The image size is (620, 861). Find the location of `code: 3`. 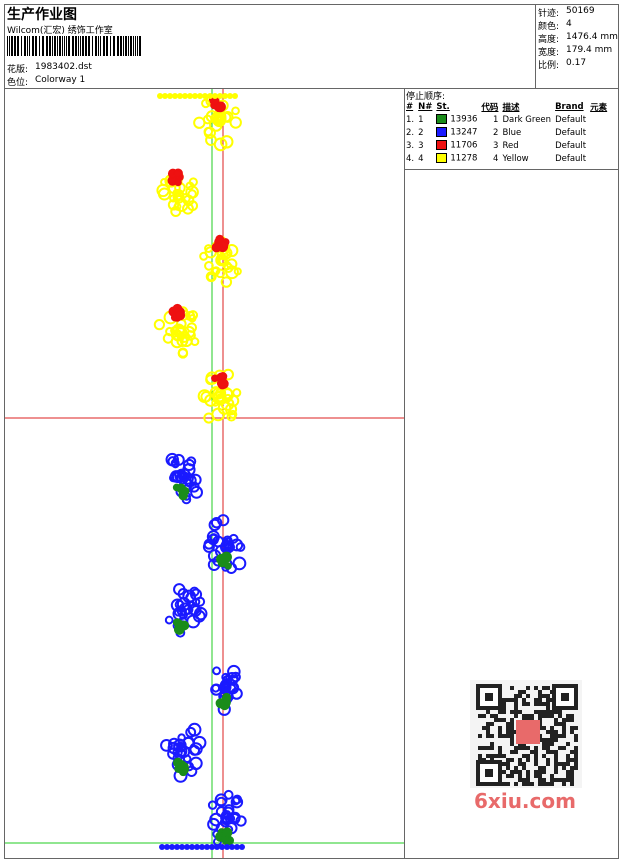

code: 3 is located at coordinates (496, 145).